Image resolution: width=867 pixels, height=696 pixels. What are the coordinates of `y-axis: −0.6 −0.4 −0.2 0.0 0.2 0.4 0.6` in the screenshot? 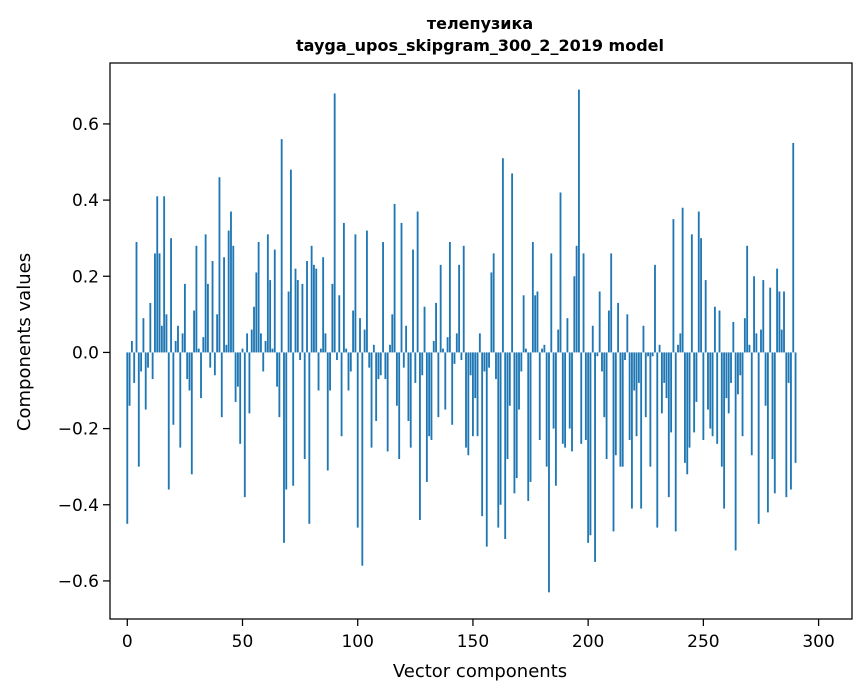 It's located at (84, 353).